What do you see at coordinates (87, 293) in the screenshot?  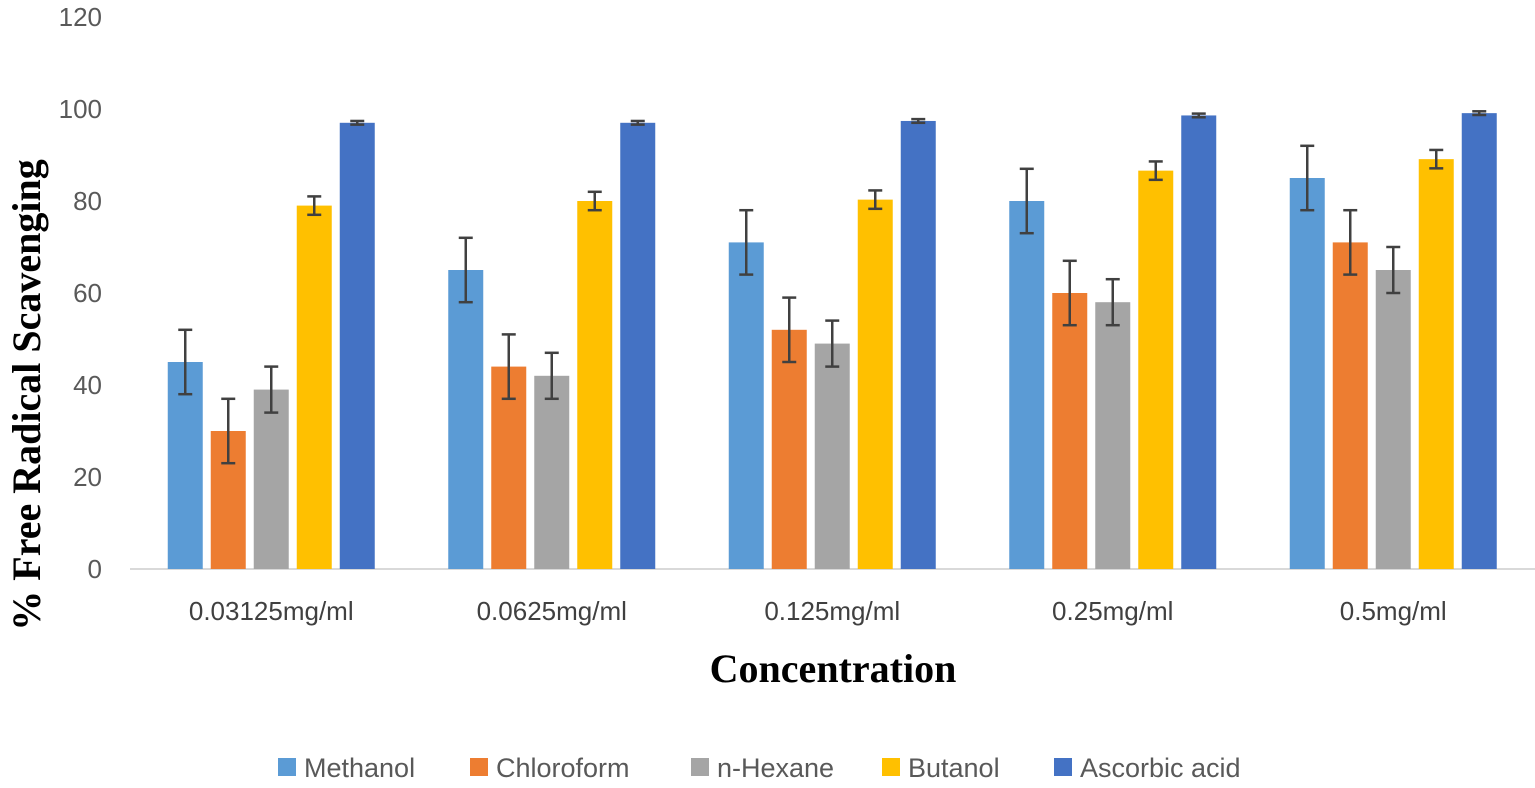 I see `y-tick-label: 60` at bounding box center [87, 293].